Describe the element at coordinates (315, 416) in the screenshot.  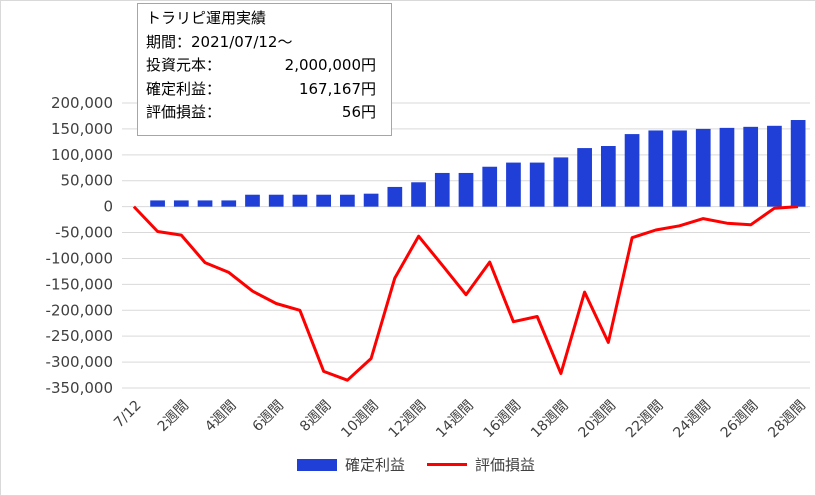
I see `x-tick-label: 8週間` at that location.